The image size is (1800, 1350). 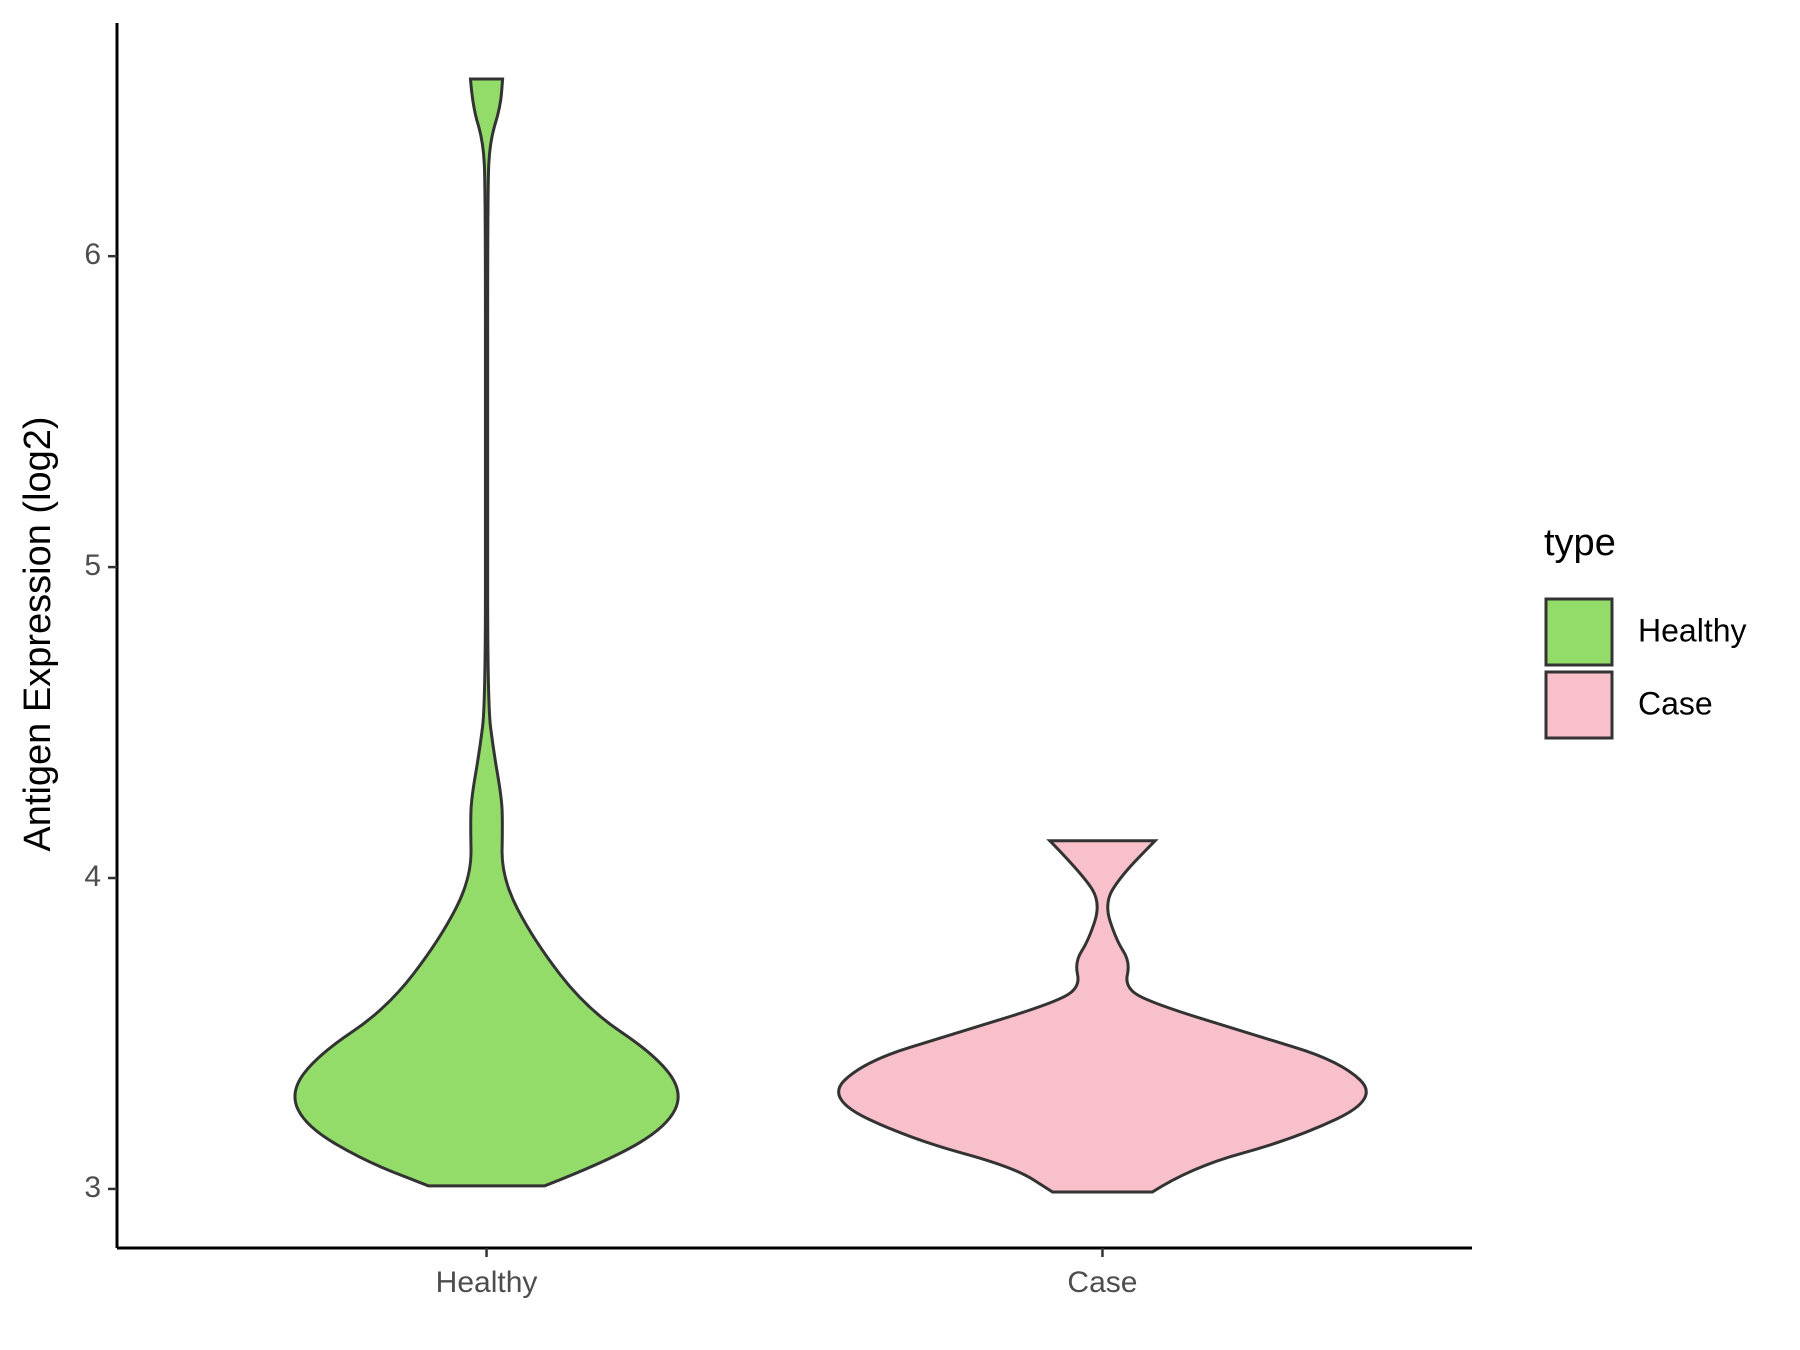 I want to click on y-tick-label: 5, so click(x=92, y=565).